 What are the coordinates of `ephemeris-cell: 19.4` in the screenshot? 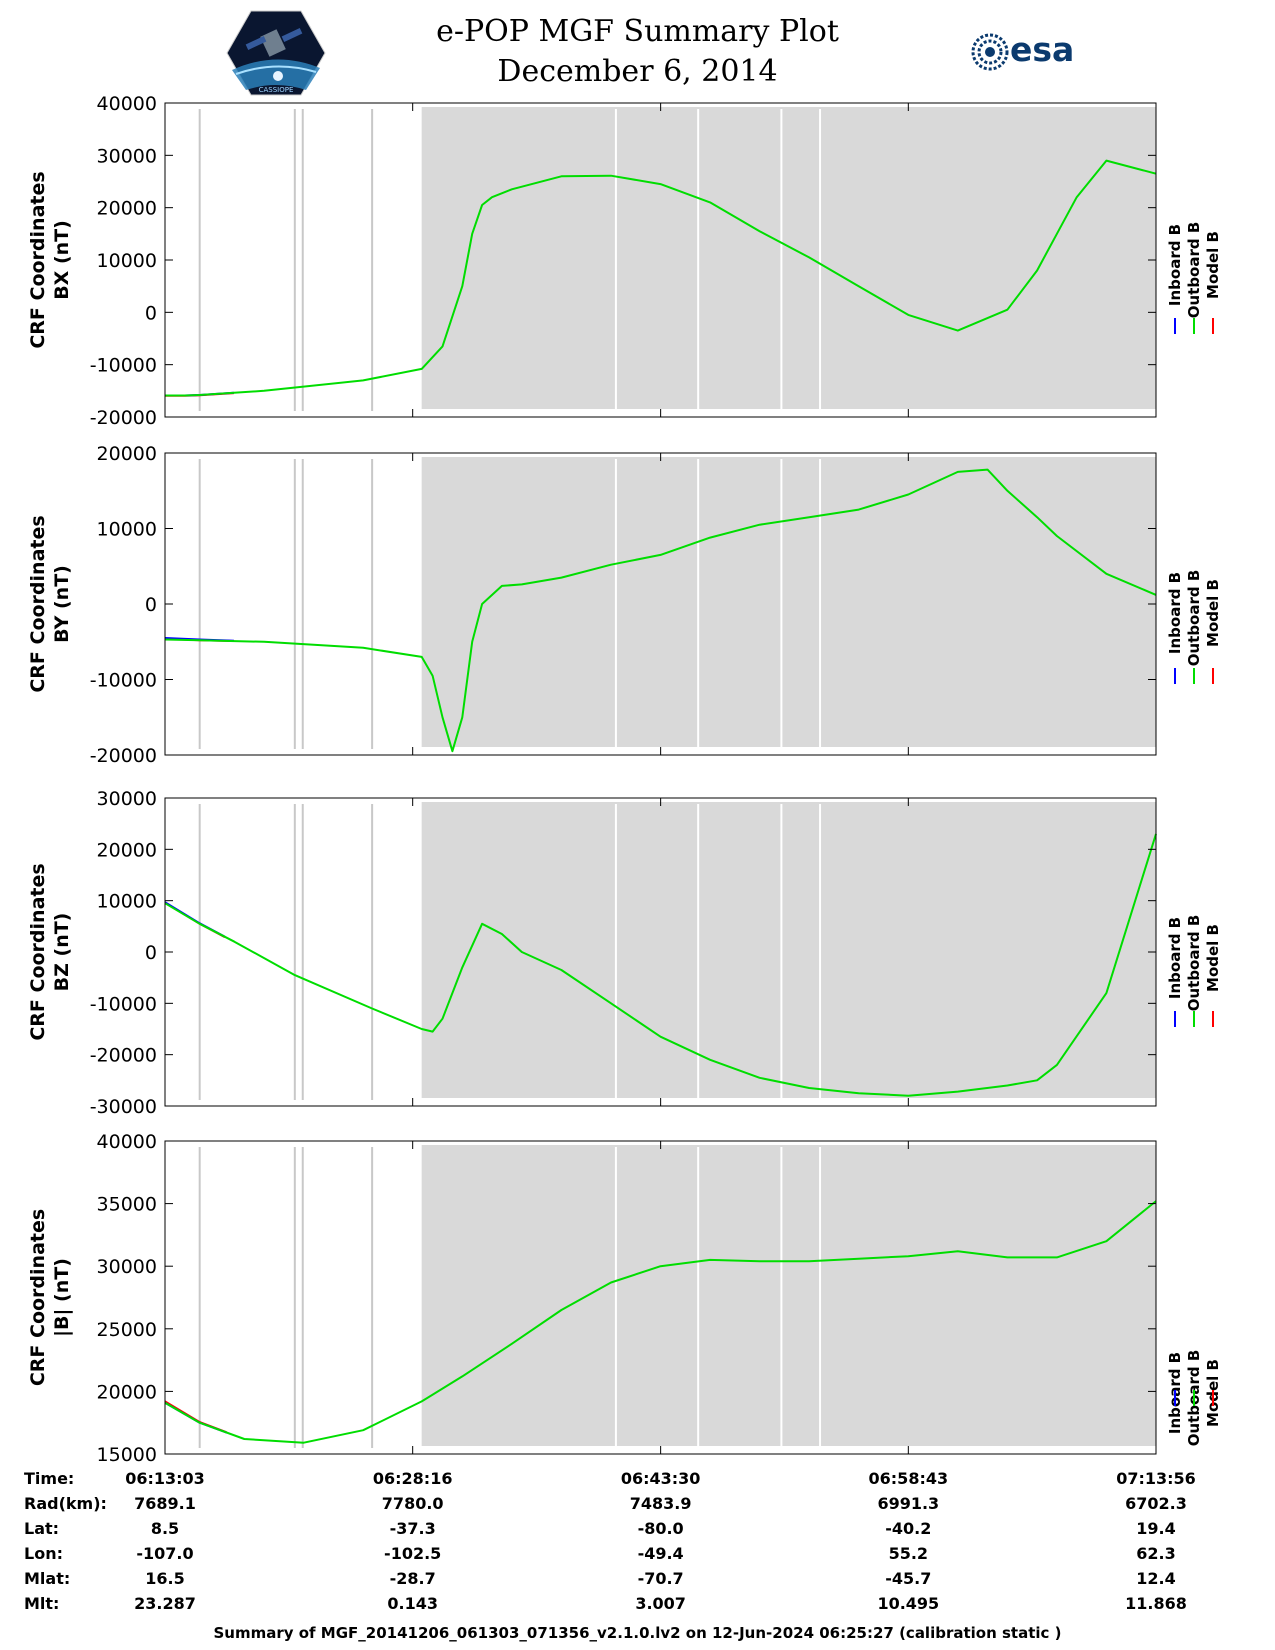 It's located at (1155, 1528).